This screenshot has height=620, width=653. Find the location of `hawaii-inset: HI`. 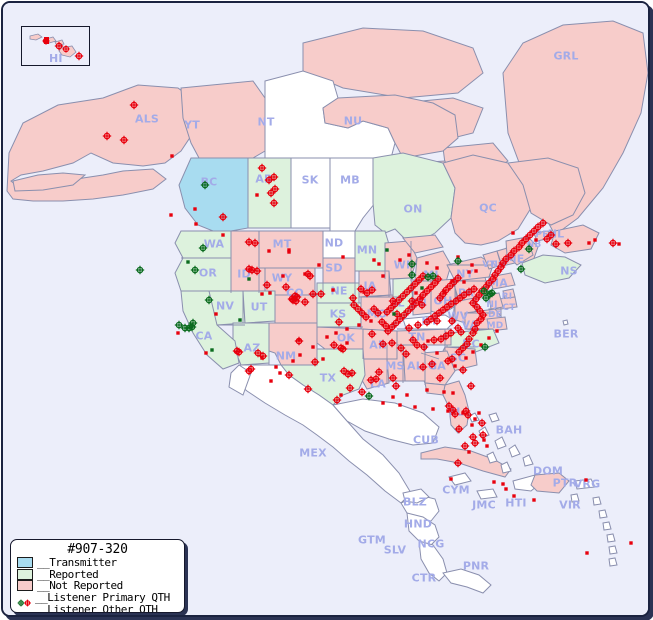

hawaii-inset: HI is located at coordinates (55, 46).